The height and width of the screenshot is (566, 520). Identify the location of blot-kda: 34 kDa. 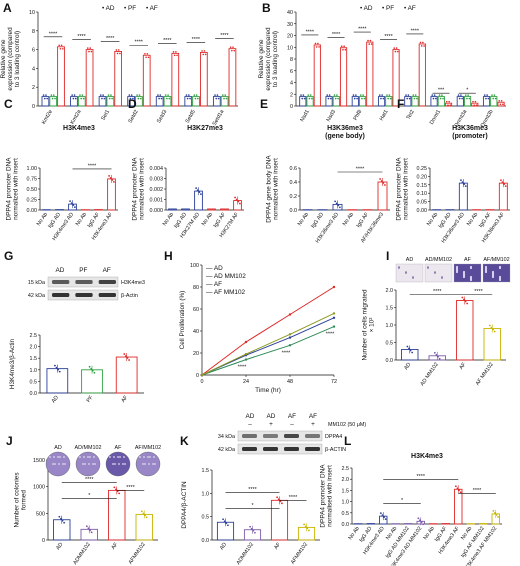
(226, 437).